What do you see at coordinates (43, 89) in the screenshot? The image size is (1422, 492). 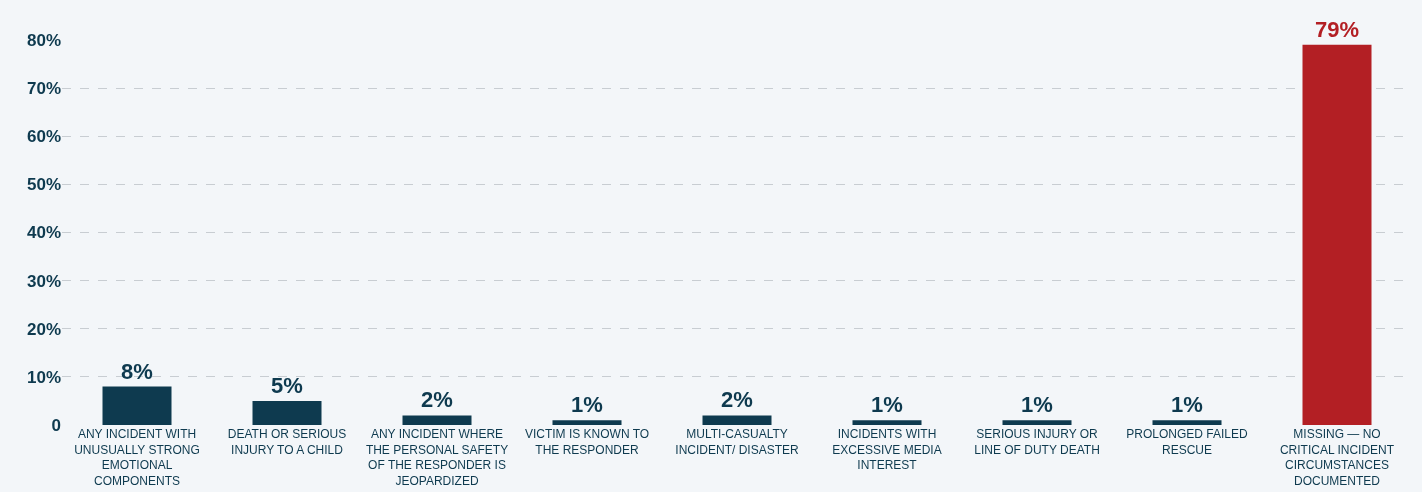 I see `y-tick-label: 70%` at bounding box center [43, 89].